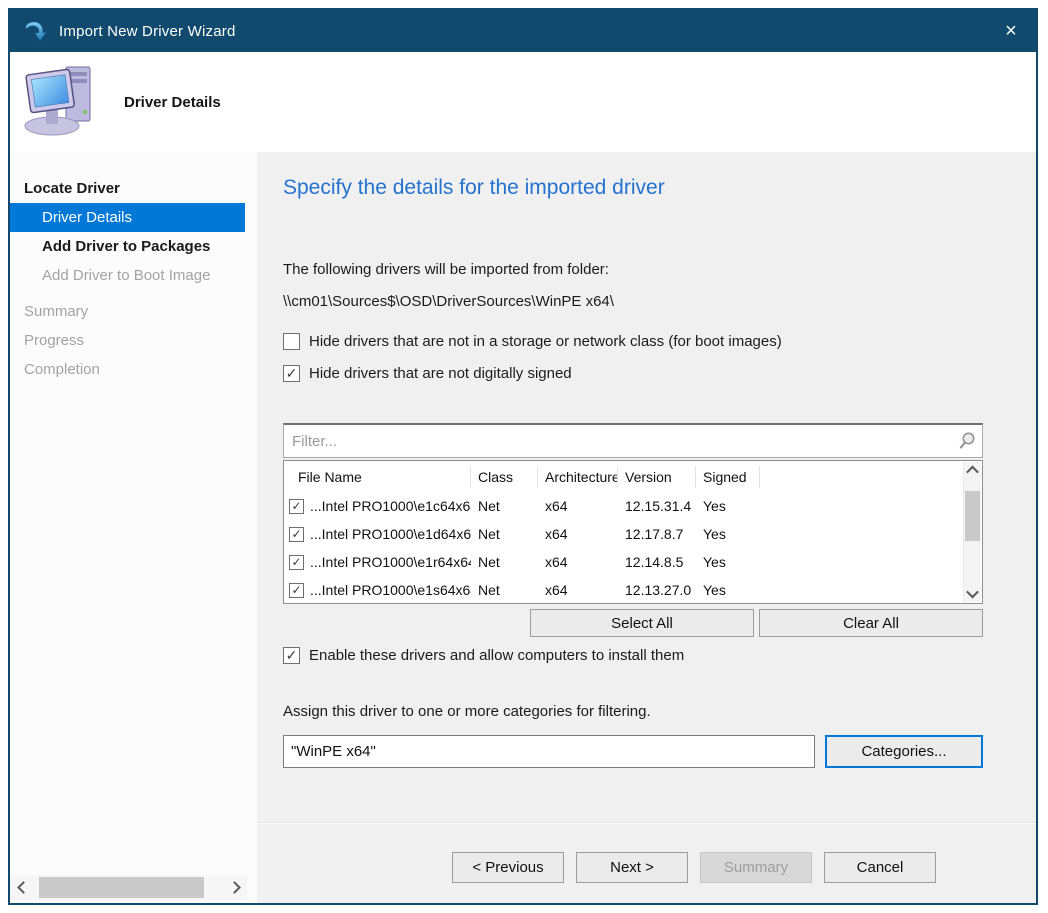 The image size is (1048, 913). What do you see at coordinates (578, 476) in the screenshot?
I see `column-header-architecture: Architecture` at bounding box center [578, 476].